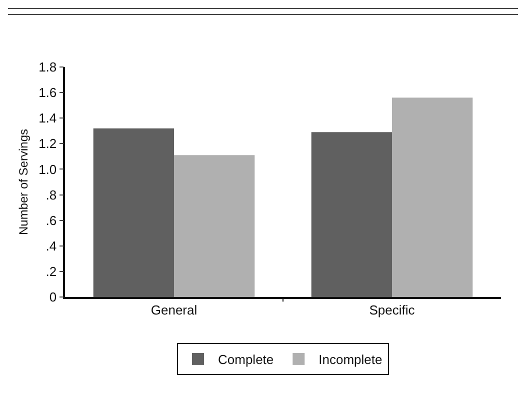 Image resolution: width=526 pixels, height=403 pixels. I want to click on y-tick-label: 1.8, so click(47, 67).